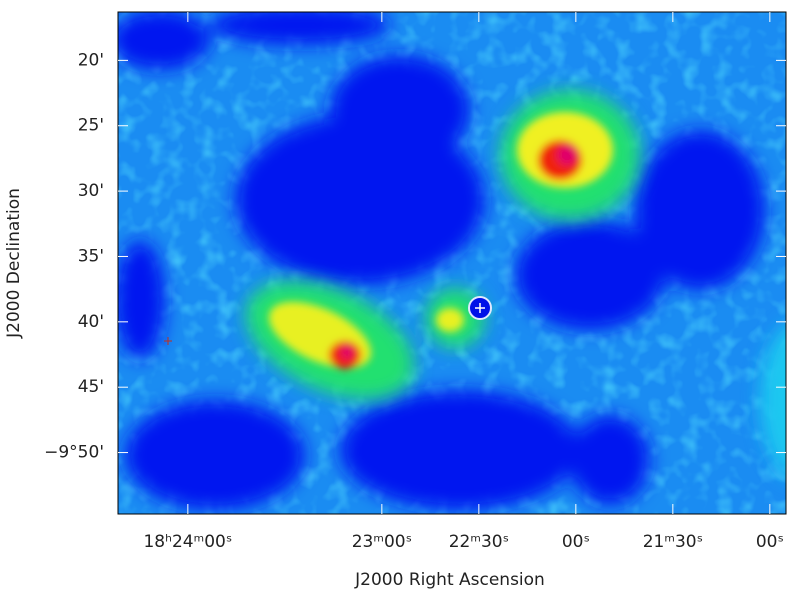 This screenshot has width=800, height=602. I want to click on y-tick-label: 40', so click(91, 322).